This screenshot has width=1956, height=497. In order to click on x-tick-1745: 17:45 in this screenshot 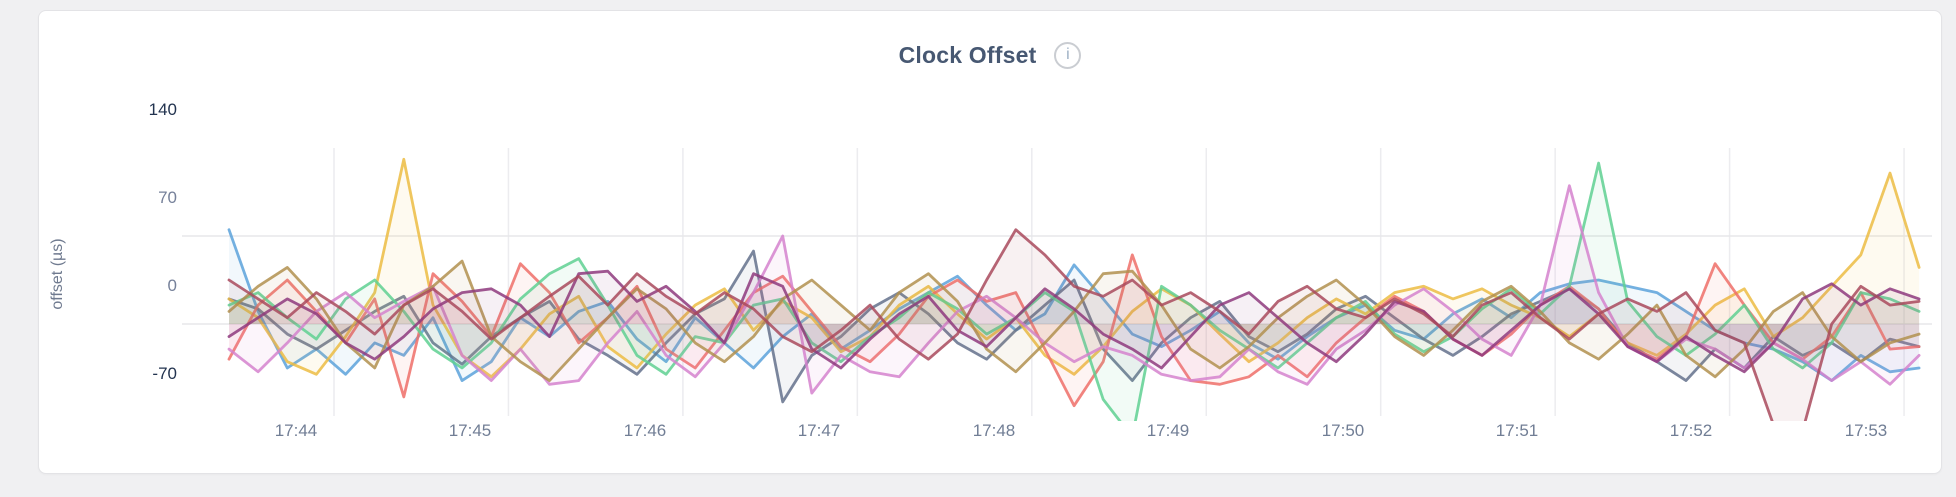, I will do `click(470, 430)`.